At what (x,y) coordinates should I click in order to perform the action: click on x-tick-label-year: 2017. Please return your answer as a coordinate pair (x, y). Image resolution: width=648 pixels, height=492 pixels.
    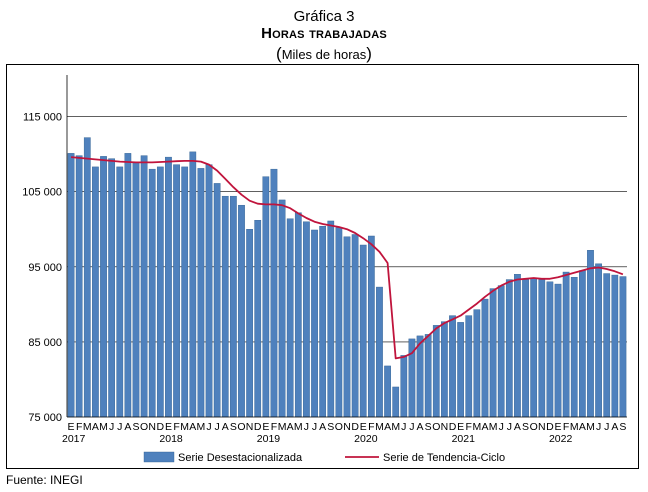
    Looking at the image, I should click on (74, 439).